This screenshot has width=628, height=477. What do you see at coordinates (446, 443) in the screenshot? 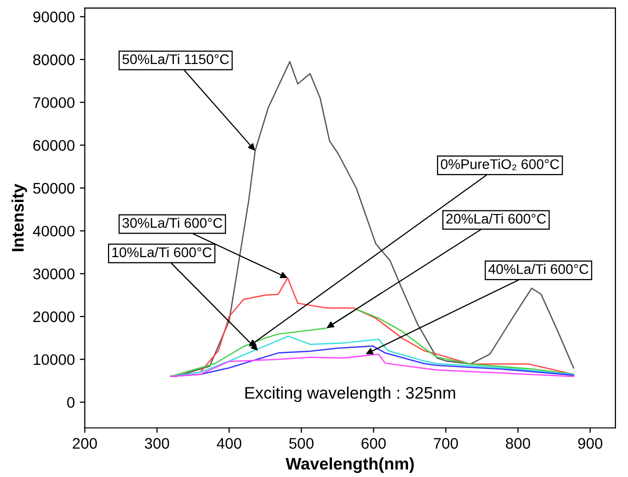
I see `x-tick-label: 700` at bounding box center [446, 443].